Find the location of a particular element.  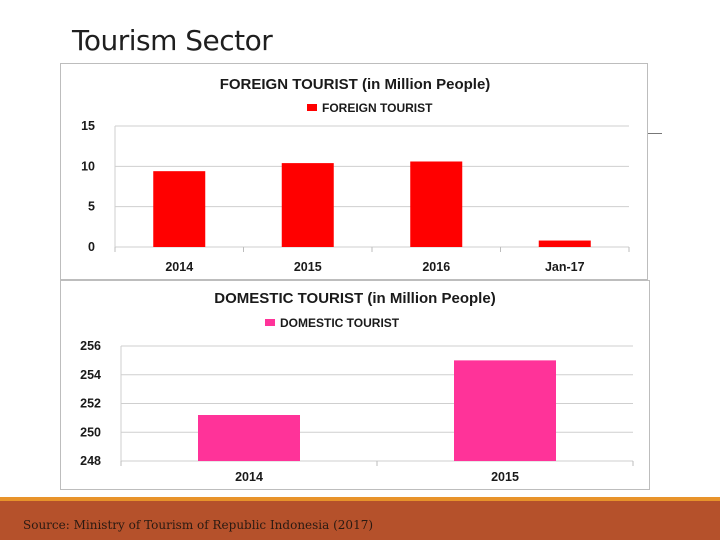

domestic-y-tick-label: 254 is located at coordinates (90, 375).